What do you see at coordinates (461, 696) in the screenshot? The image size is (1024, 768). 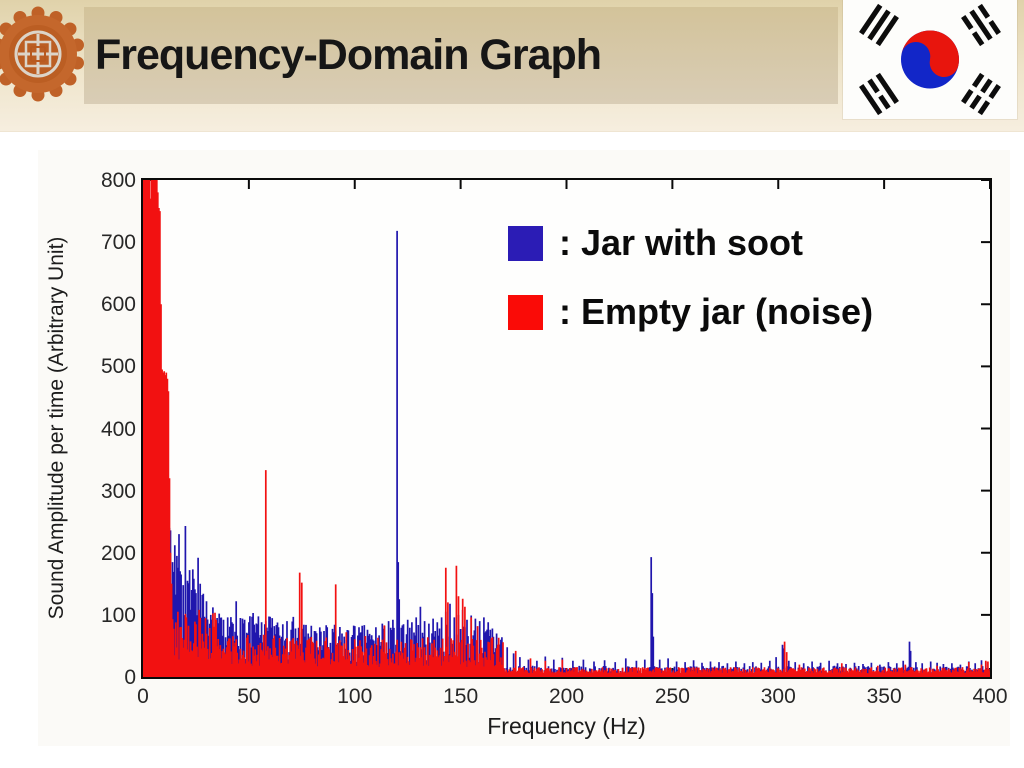 I see `x-tick-label: 150` at bounding box center [461, 696].